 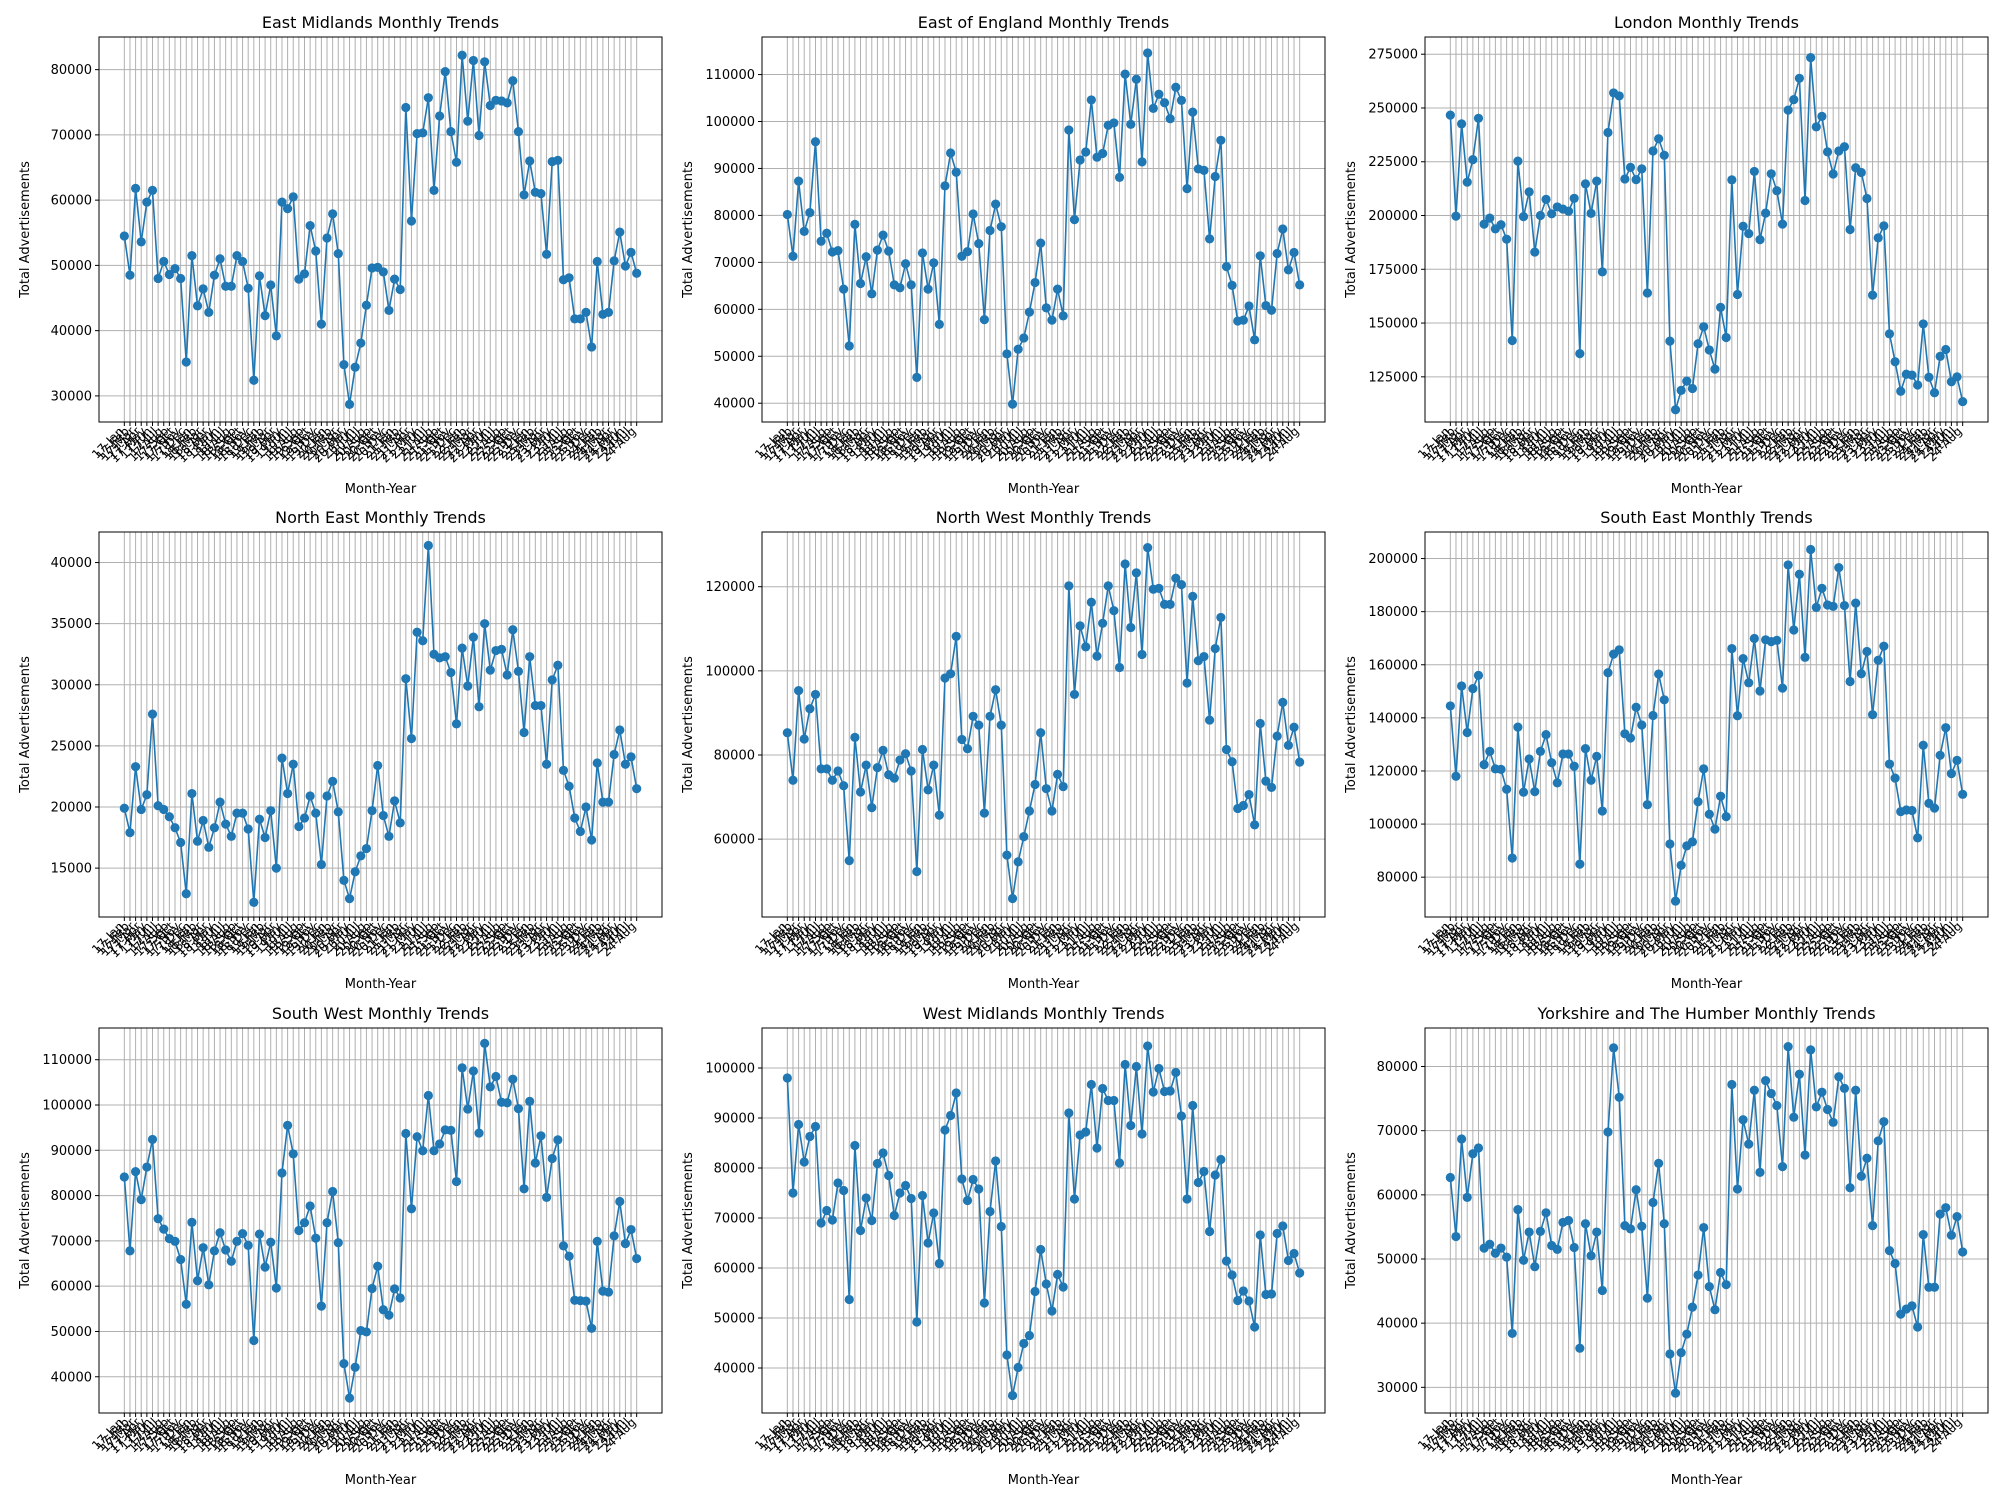 What do you see at coordinates (1393, 324) in the screenshot?
I see `y-tick-label: 150000` at bounding box center [1393, 324].